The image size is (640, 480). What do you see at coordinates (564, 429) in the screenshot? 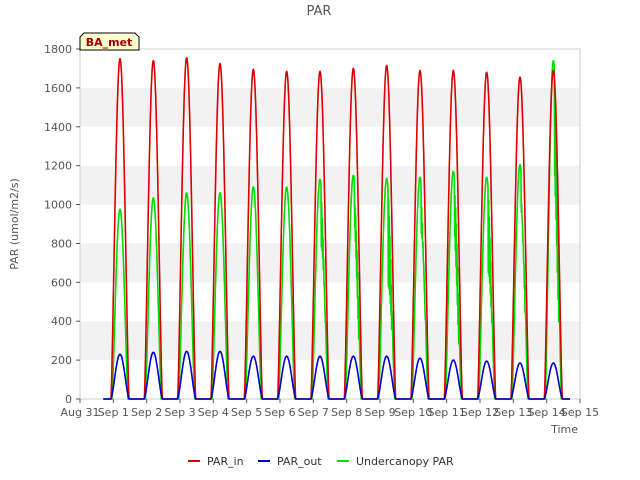
I see `x-axis-label: Time` at bounding box center [564, 429].